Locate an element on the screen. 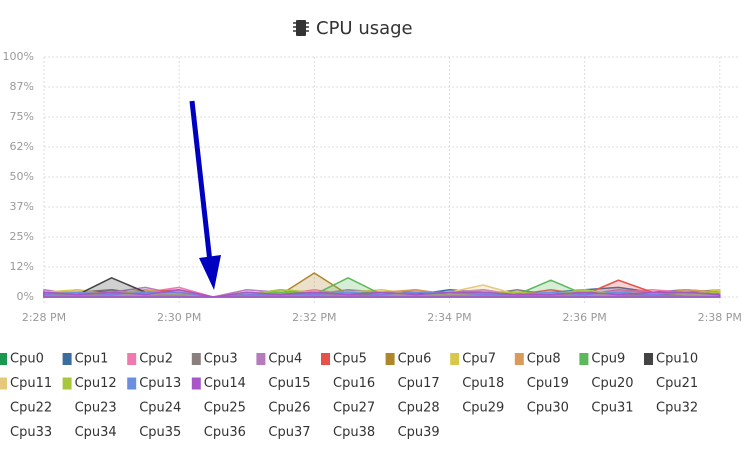 The image size is (745, 460). y-tick-label: 100% is located at coordinates (18, 56).